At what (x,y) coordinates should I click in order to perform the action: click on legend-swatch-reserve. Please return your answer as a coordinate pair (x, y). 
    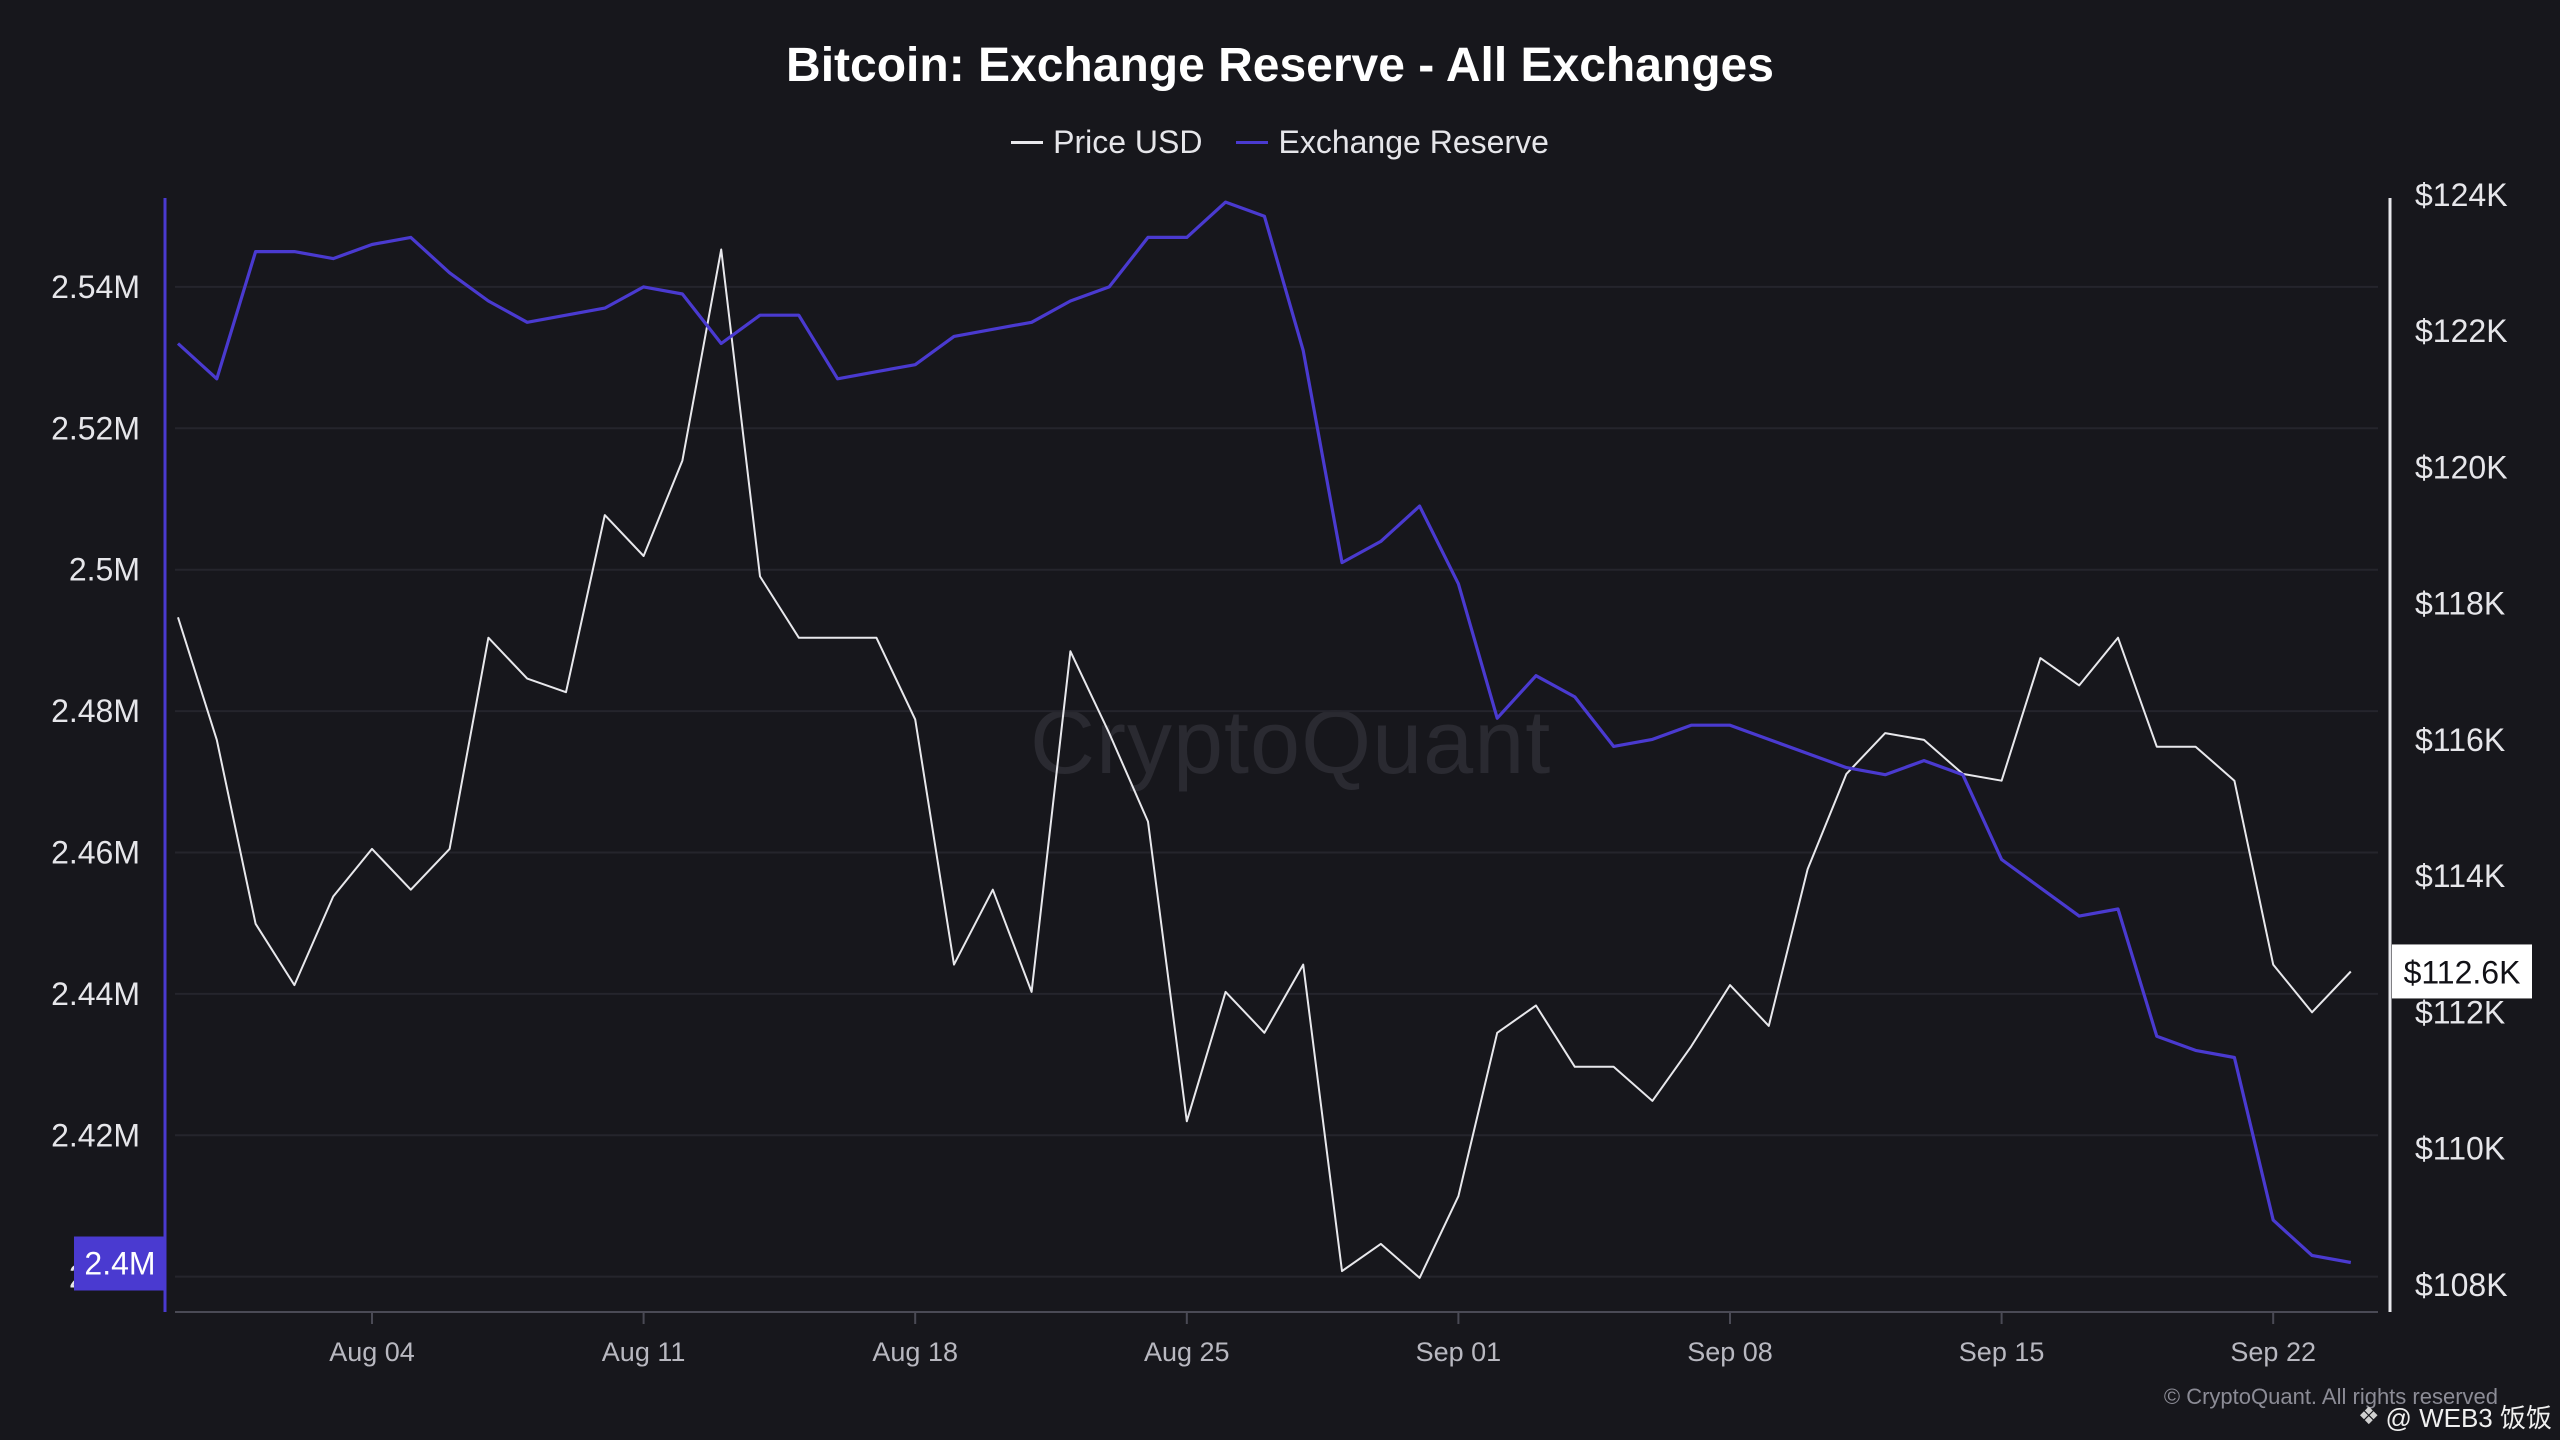
    Looking at the image, I should click on (1252, 142).